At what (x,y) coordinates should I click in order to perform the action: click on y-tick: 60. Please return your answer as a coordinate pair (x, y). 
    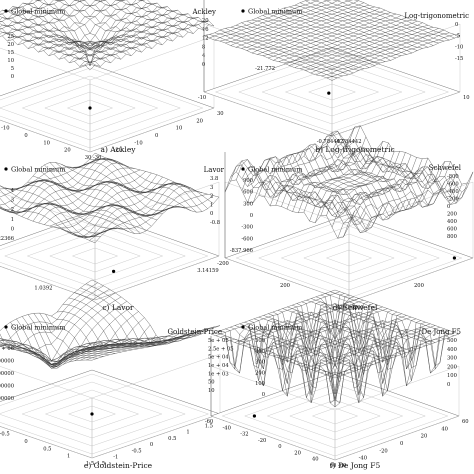
    Looking at the image, I should click on (465, 422).